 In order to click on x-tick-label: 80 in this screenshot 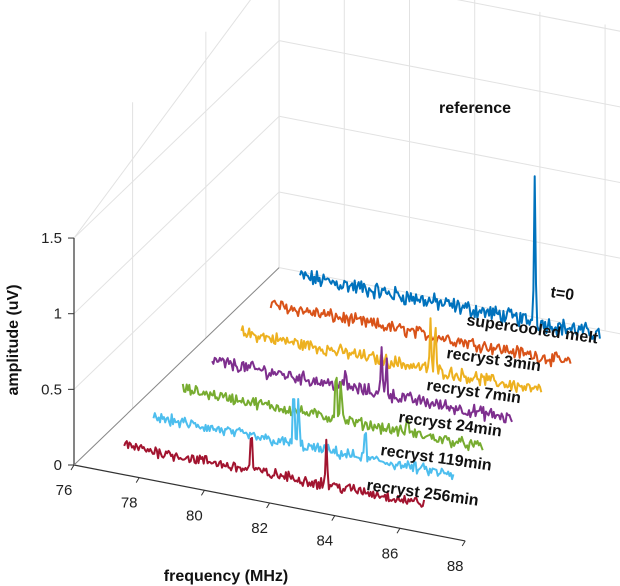, I will do `click(194, 515)`.